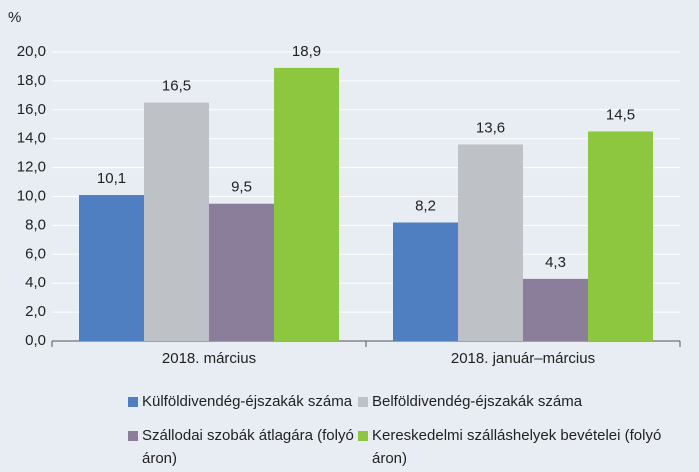 The image size is (699, 472). What do you see at coordinates (425, 205) in the screenshot?
I see `value-label: 8,2` at bounding box center [425, 205].